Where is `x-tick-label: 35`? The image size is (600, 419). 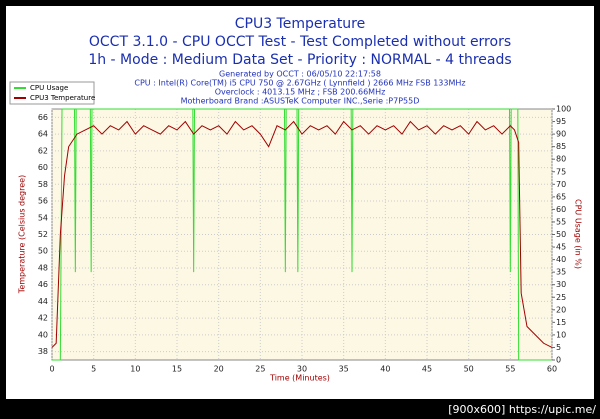 x-tick-label: 35 is located at coordinates (344, 369).